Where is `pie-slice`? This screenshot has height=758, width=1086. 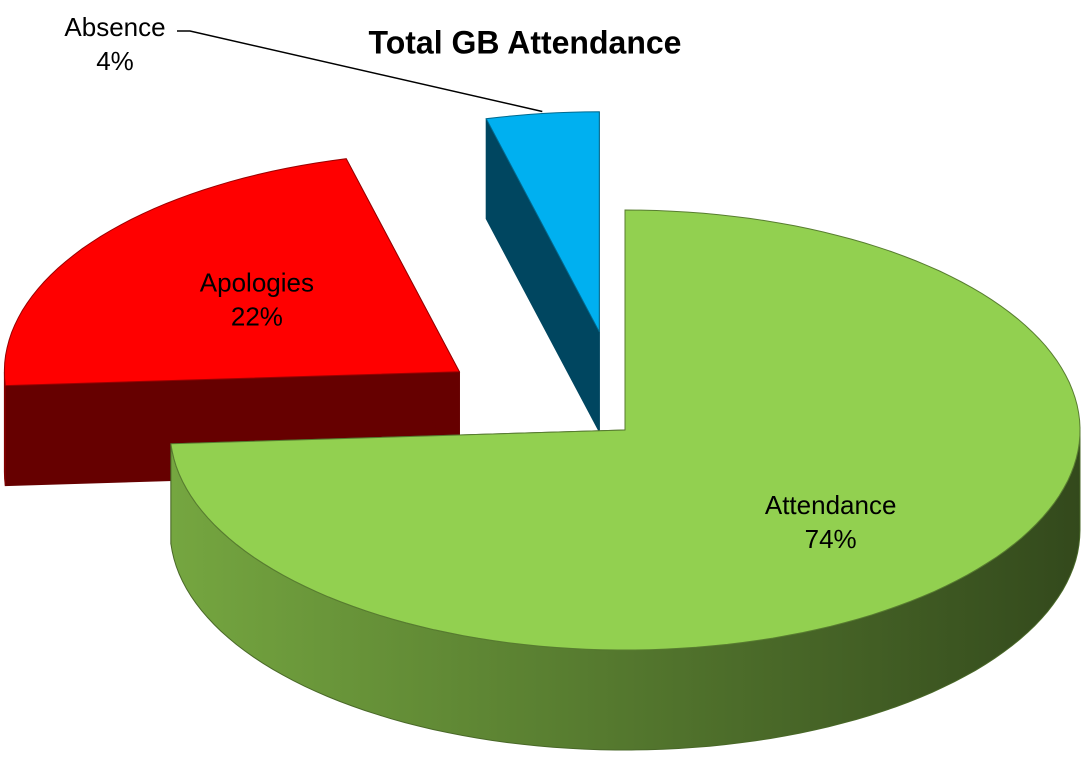
pie-slice is located at coordinates (542, 272).